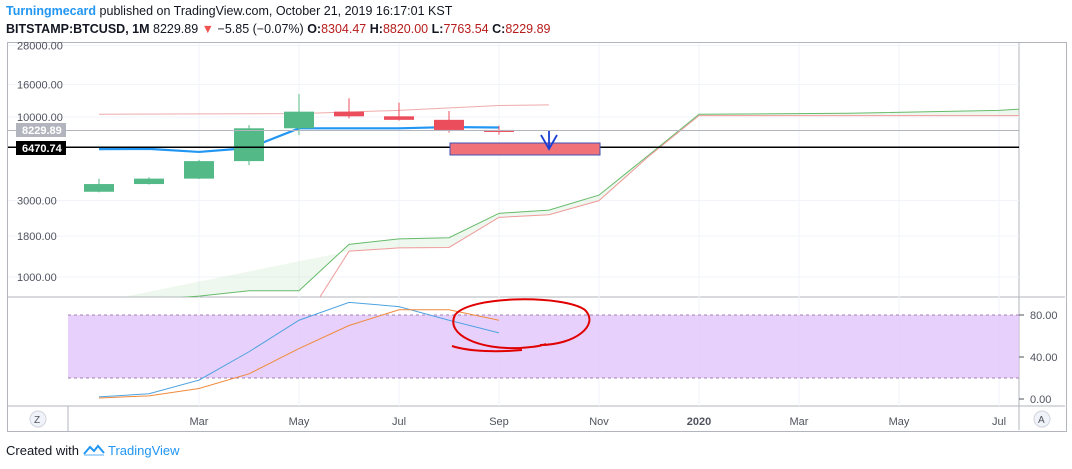 This screenshot has height=469, width=1072. I want to click on target-zone-rectangle, so click(525, 149).